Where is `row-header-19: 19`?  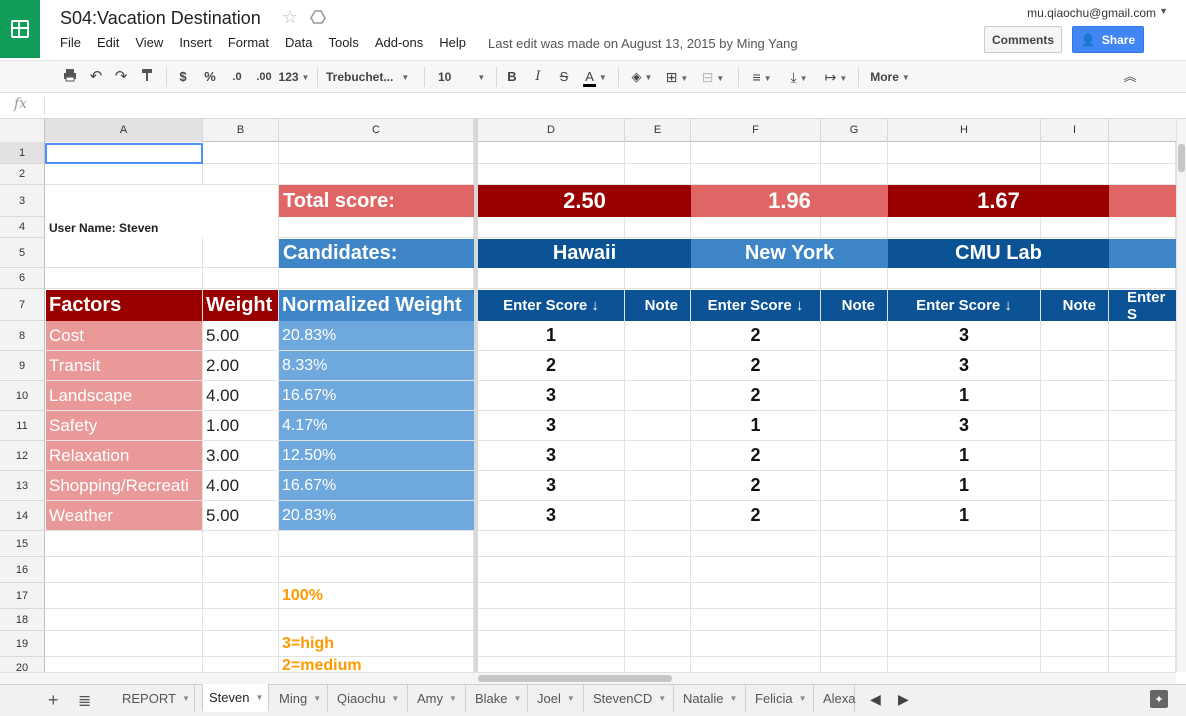 row-header-19: 19 is located at coordinates (22, 644).